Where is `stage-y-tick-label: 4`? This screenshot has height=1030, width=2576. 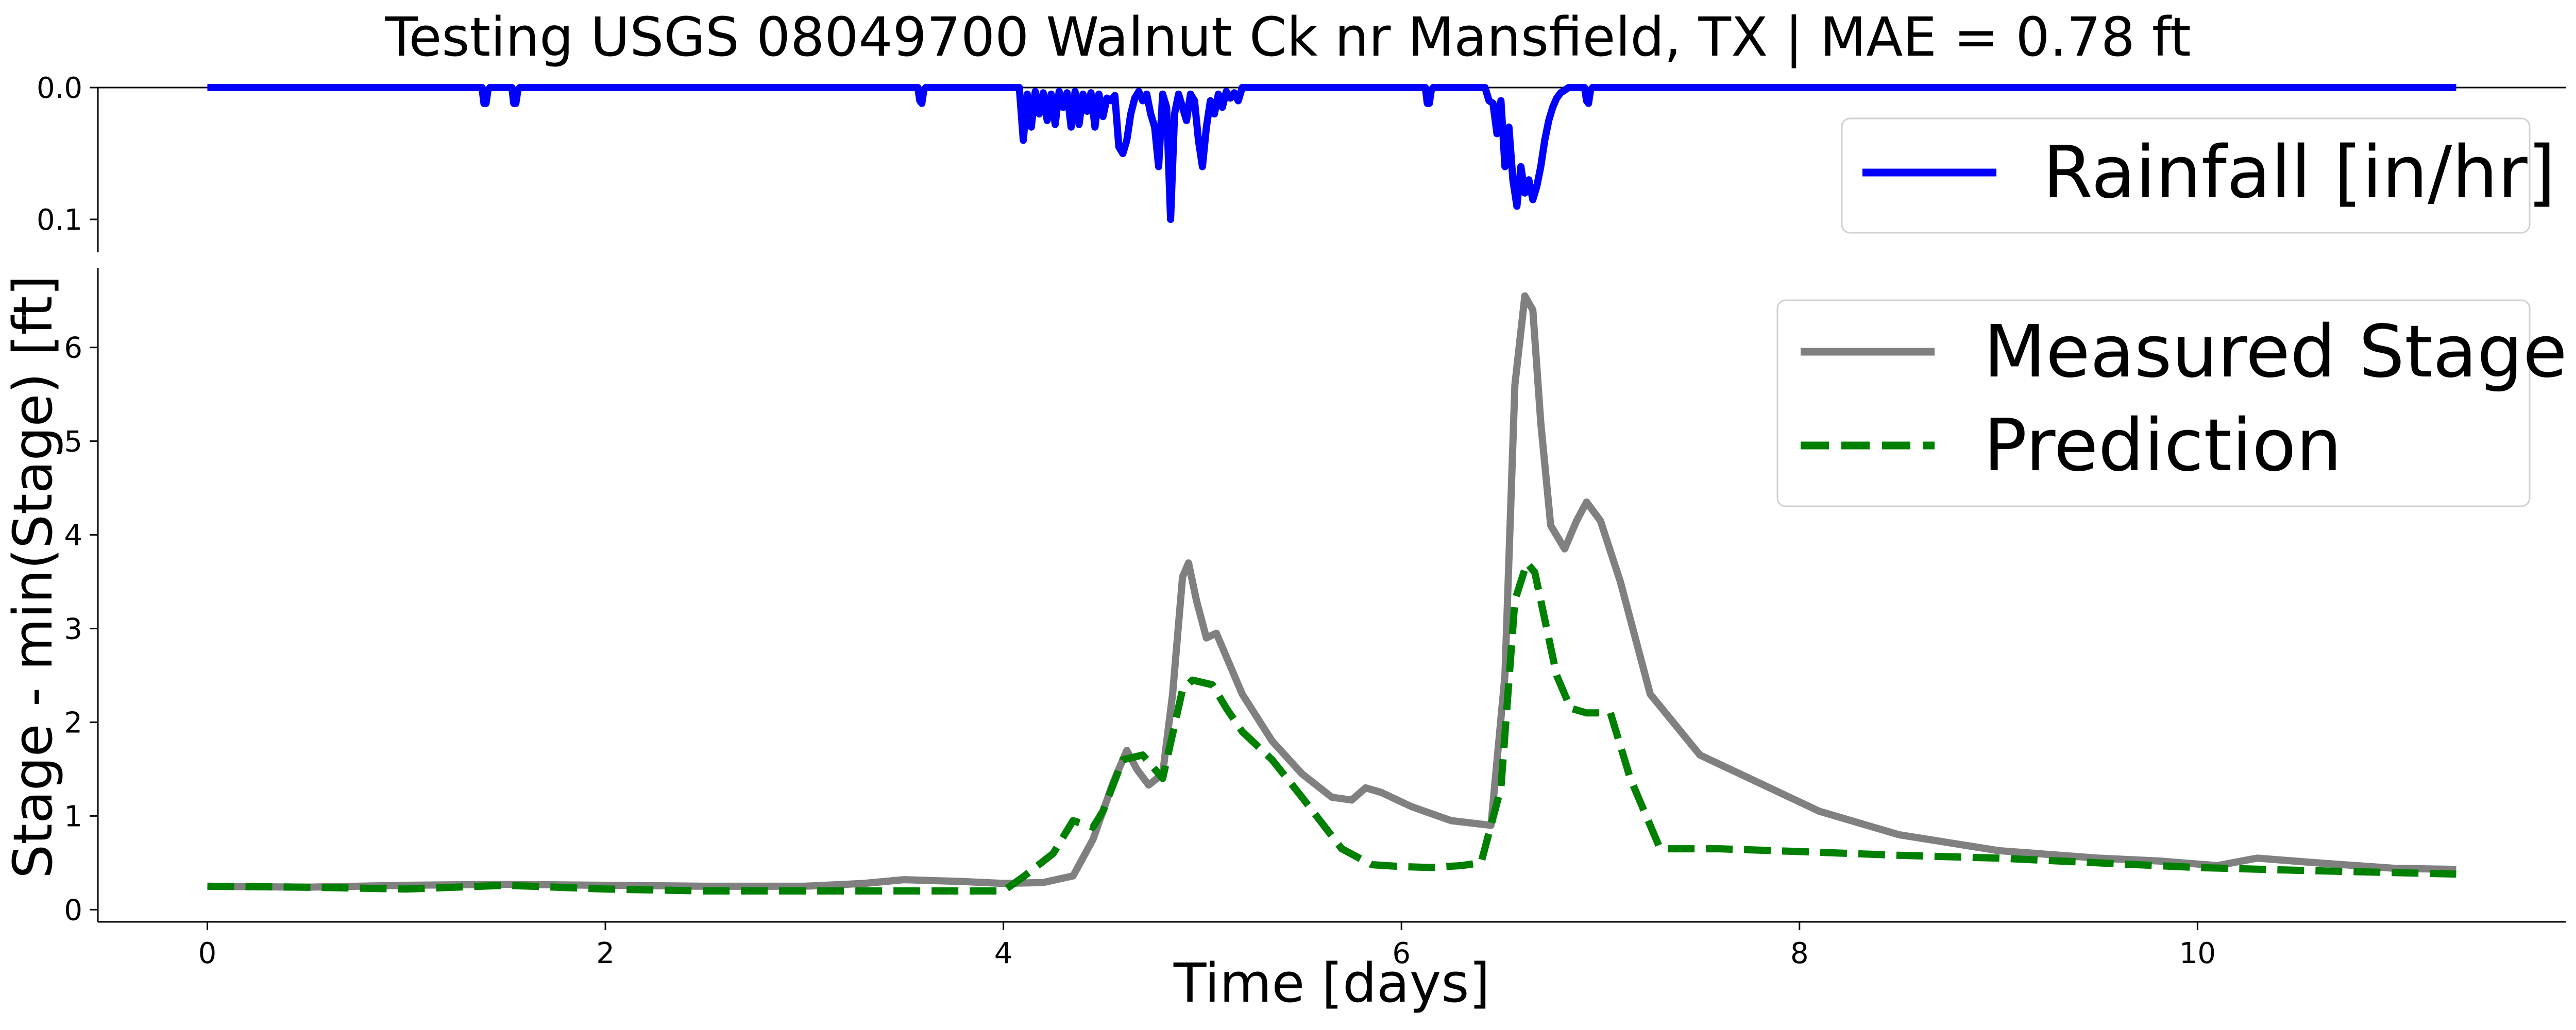
stage-y-tick-label: 4 is located at coordinates (73, 536).